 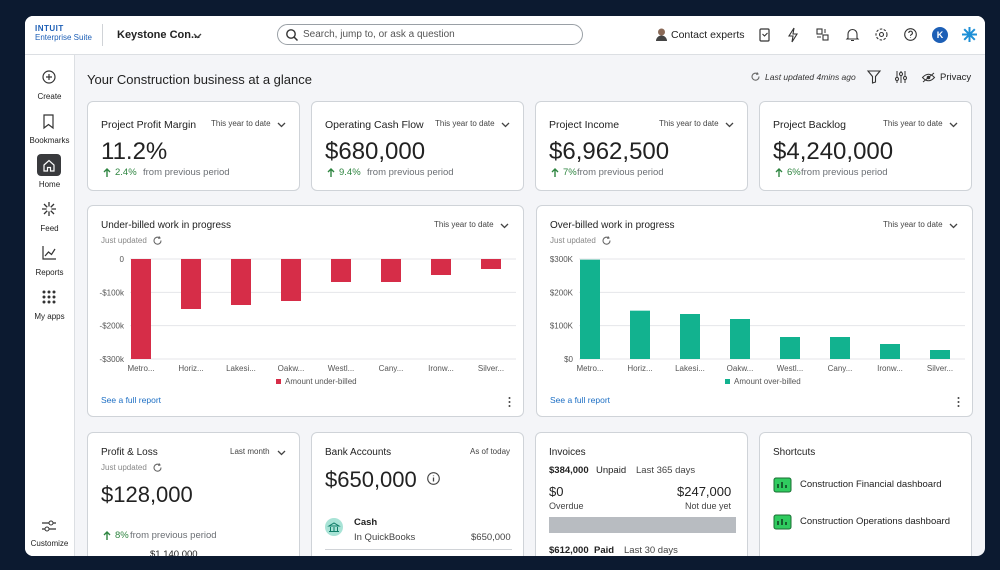 What do you see at coordinates (49, 261) in the screenshot?
I see `nav-item: Reports` at bounding box center [49, 261].